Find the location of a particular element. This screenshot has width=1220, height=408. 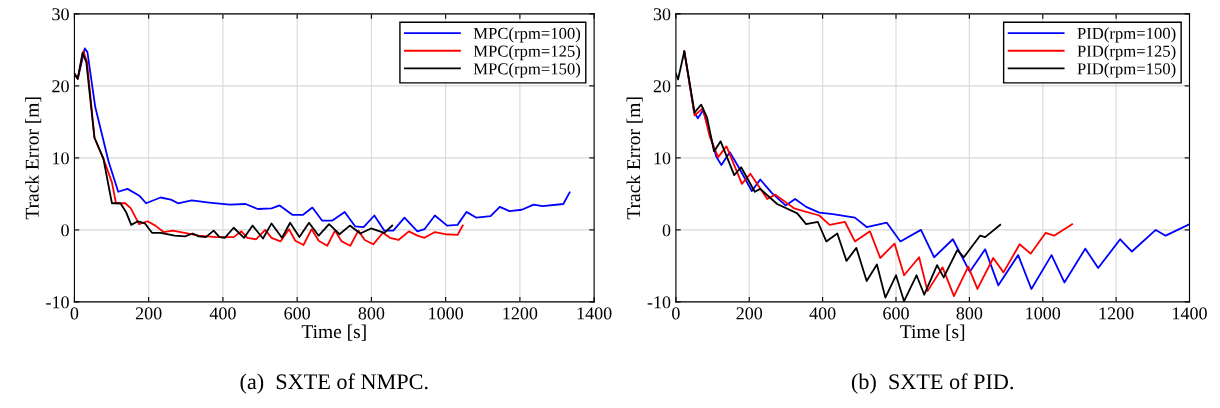

legend-label: PID(rpm=100) is located at coordinates (1126, 35).